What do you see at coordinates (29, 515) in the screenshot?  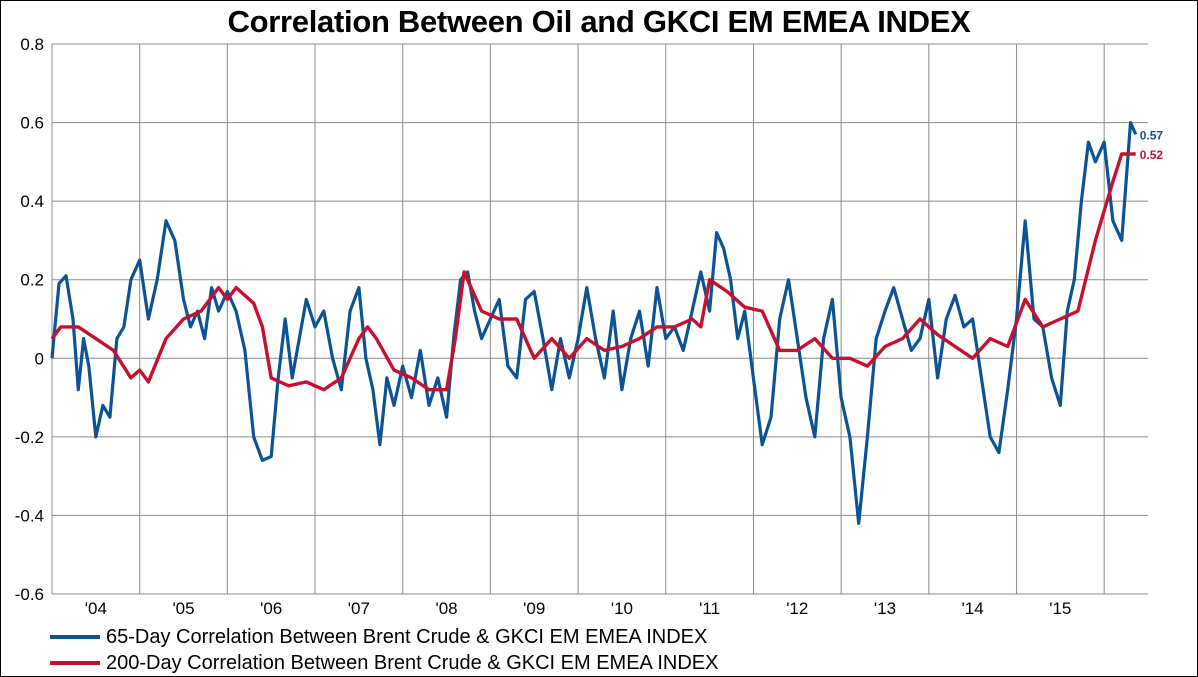 I see `y-tick-label: -0.4` at bounding box center [29, 515].